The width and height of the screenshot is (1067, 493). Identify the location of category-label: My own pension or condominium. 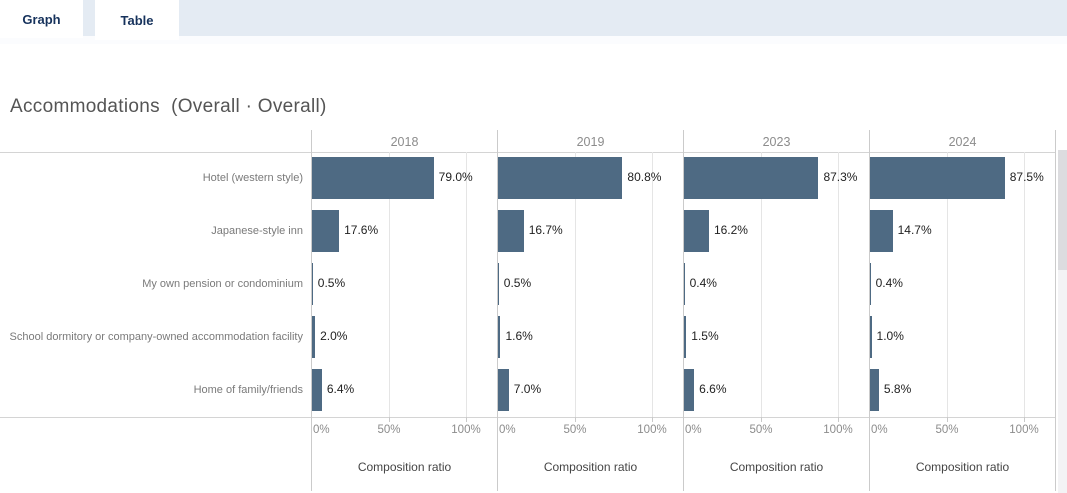
(222, 284).